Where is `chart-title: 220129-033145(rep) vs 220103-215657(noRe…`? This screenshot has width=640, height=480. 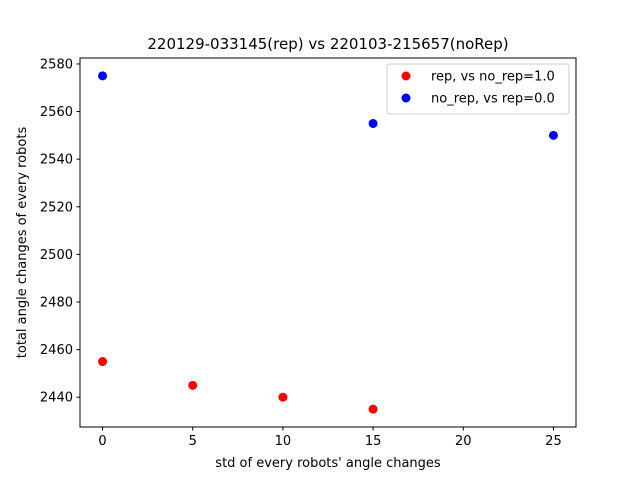 chart-title: 220129-033145(rep) vs 220103-215657(noRe… is located at coordinates (327, 44).